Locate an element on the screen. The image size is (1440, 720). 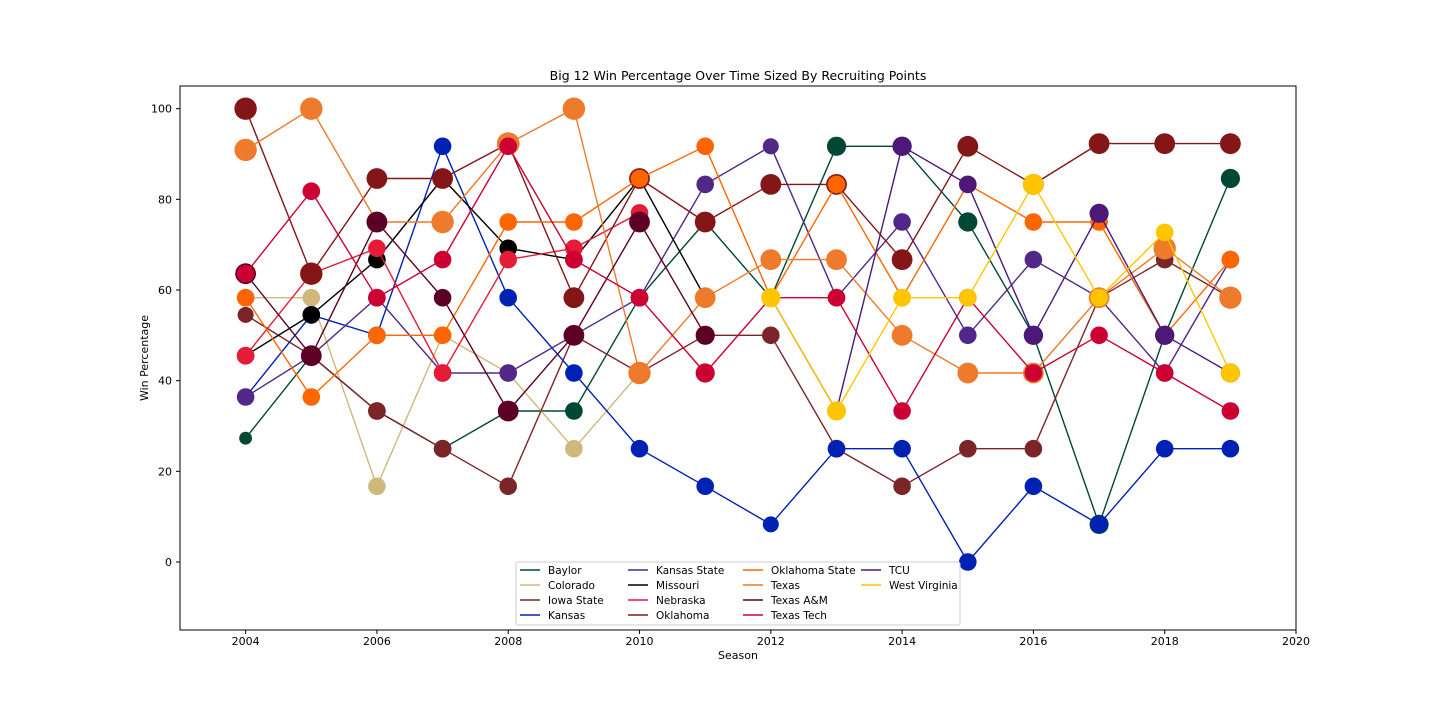
x-tick-label: 2014 is located at coordinates (902, 641).